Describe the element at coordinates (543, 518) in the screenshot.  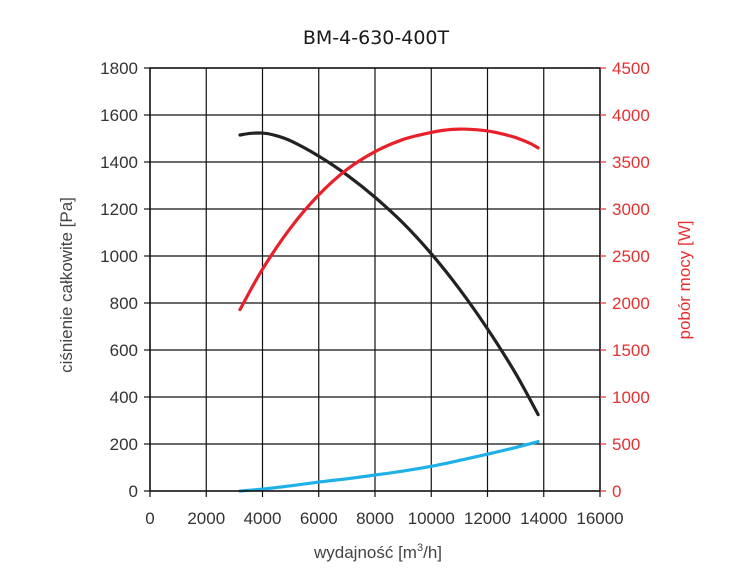
I see `x-tick-label: 14000` at that location.